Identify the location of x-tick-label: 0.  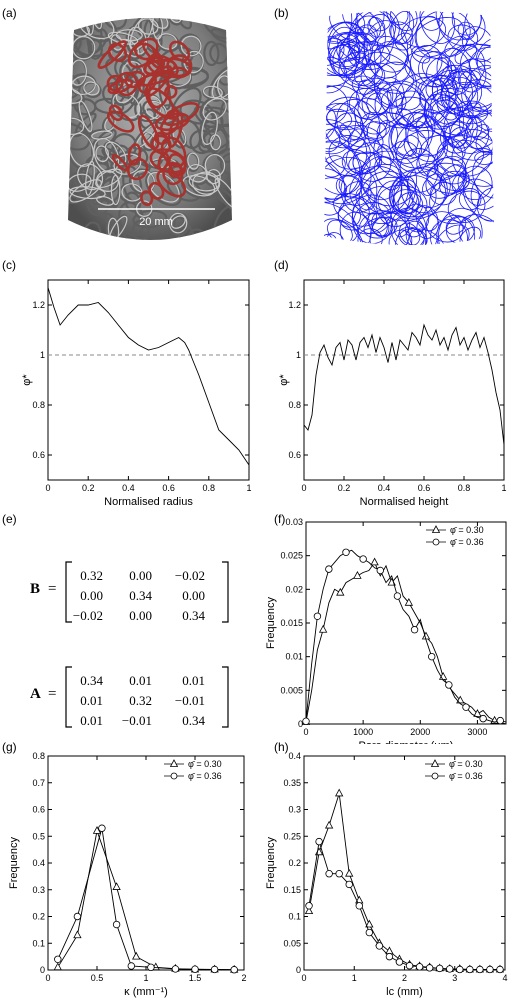
(47, 978).